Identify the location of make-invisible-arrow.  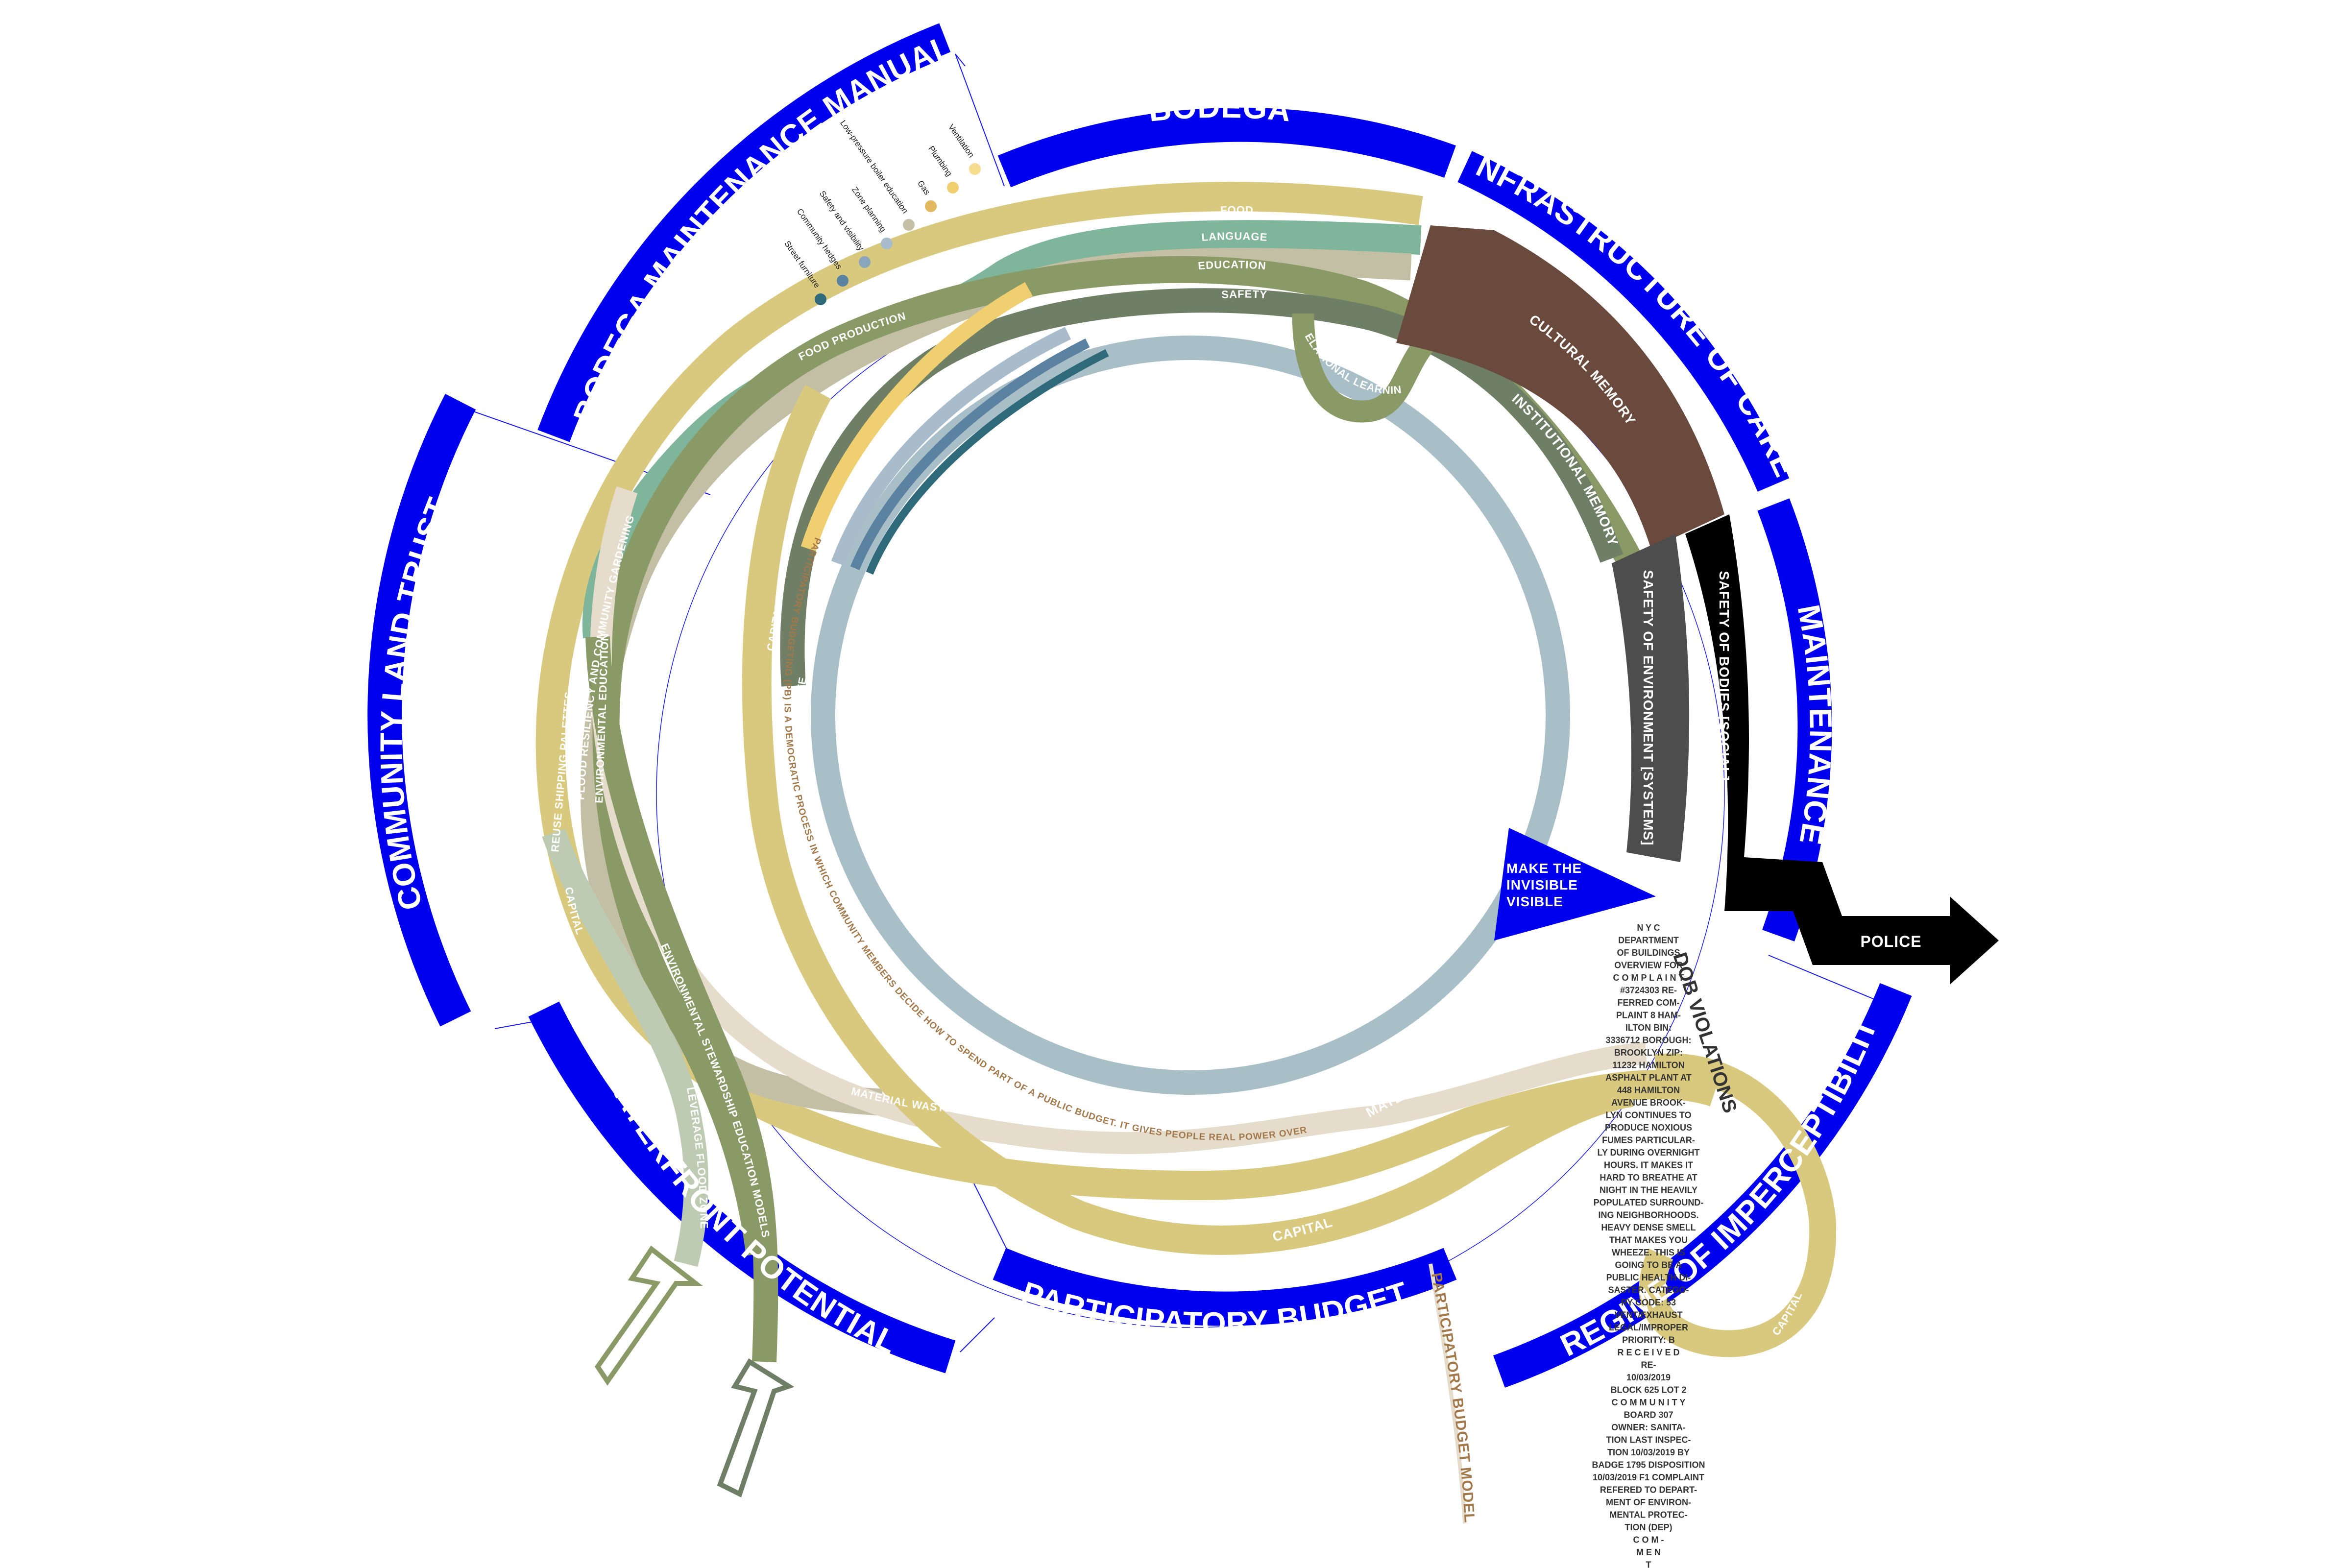
(1575, 884).